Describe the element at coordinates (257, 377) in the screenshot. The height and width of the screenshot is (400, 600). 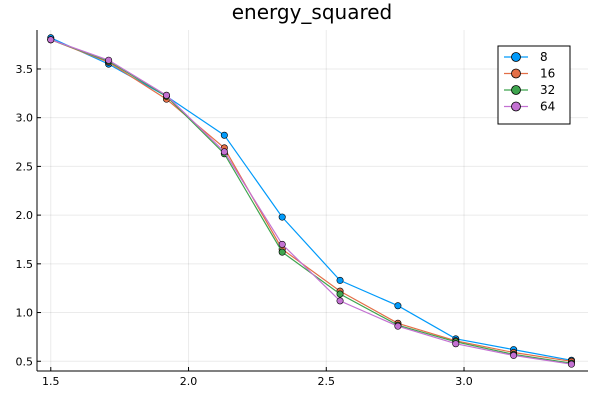
I see `x-axis-ticks: 1.5 2.0 2.5 3.0` at that location.